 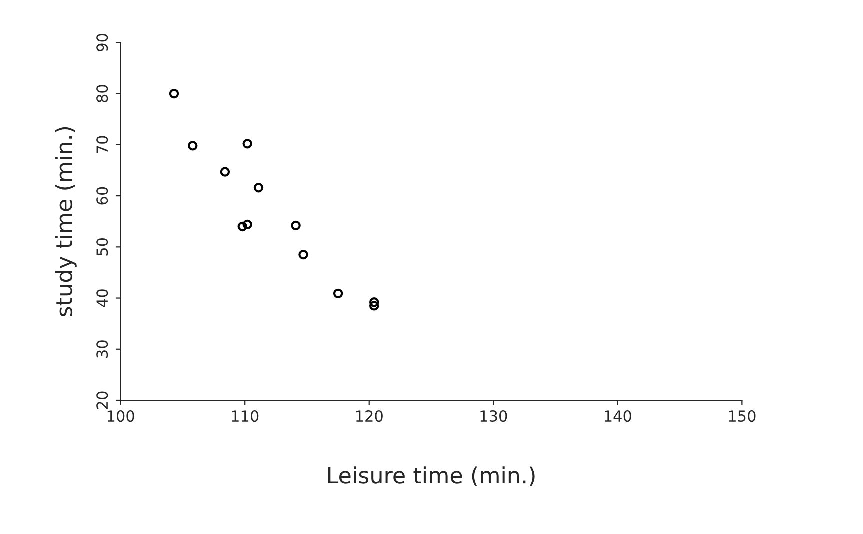 What do you see at coordinates (431, 476) in the screenshot?
I see `x-axis-title: Leisure time (min.)` at bounding box center [431, 476].